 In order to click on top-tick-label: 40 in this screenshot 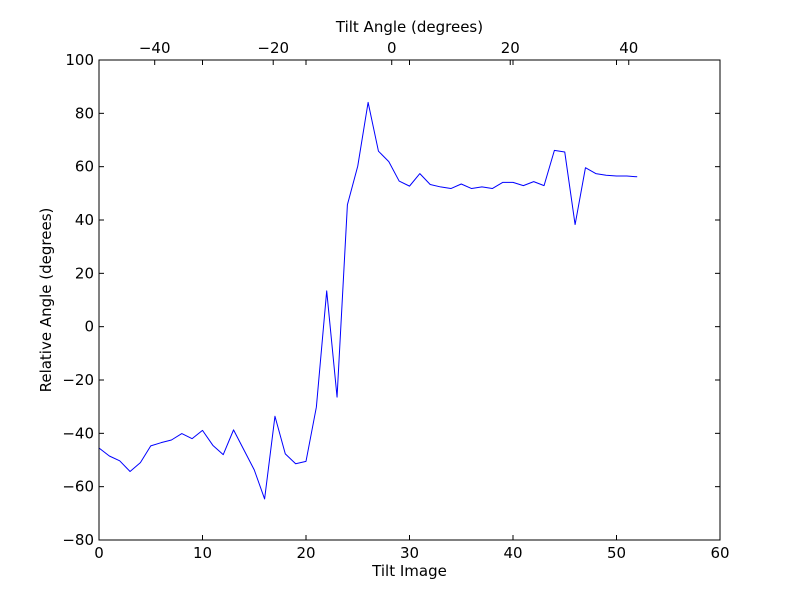, I will do `click(628, 48)`.